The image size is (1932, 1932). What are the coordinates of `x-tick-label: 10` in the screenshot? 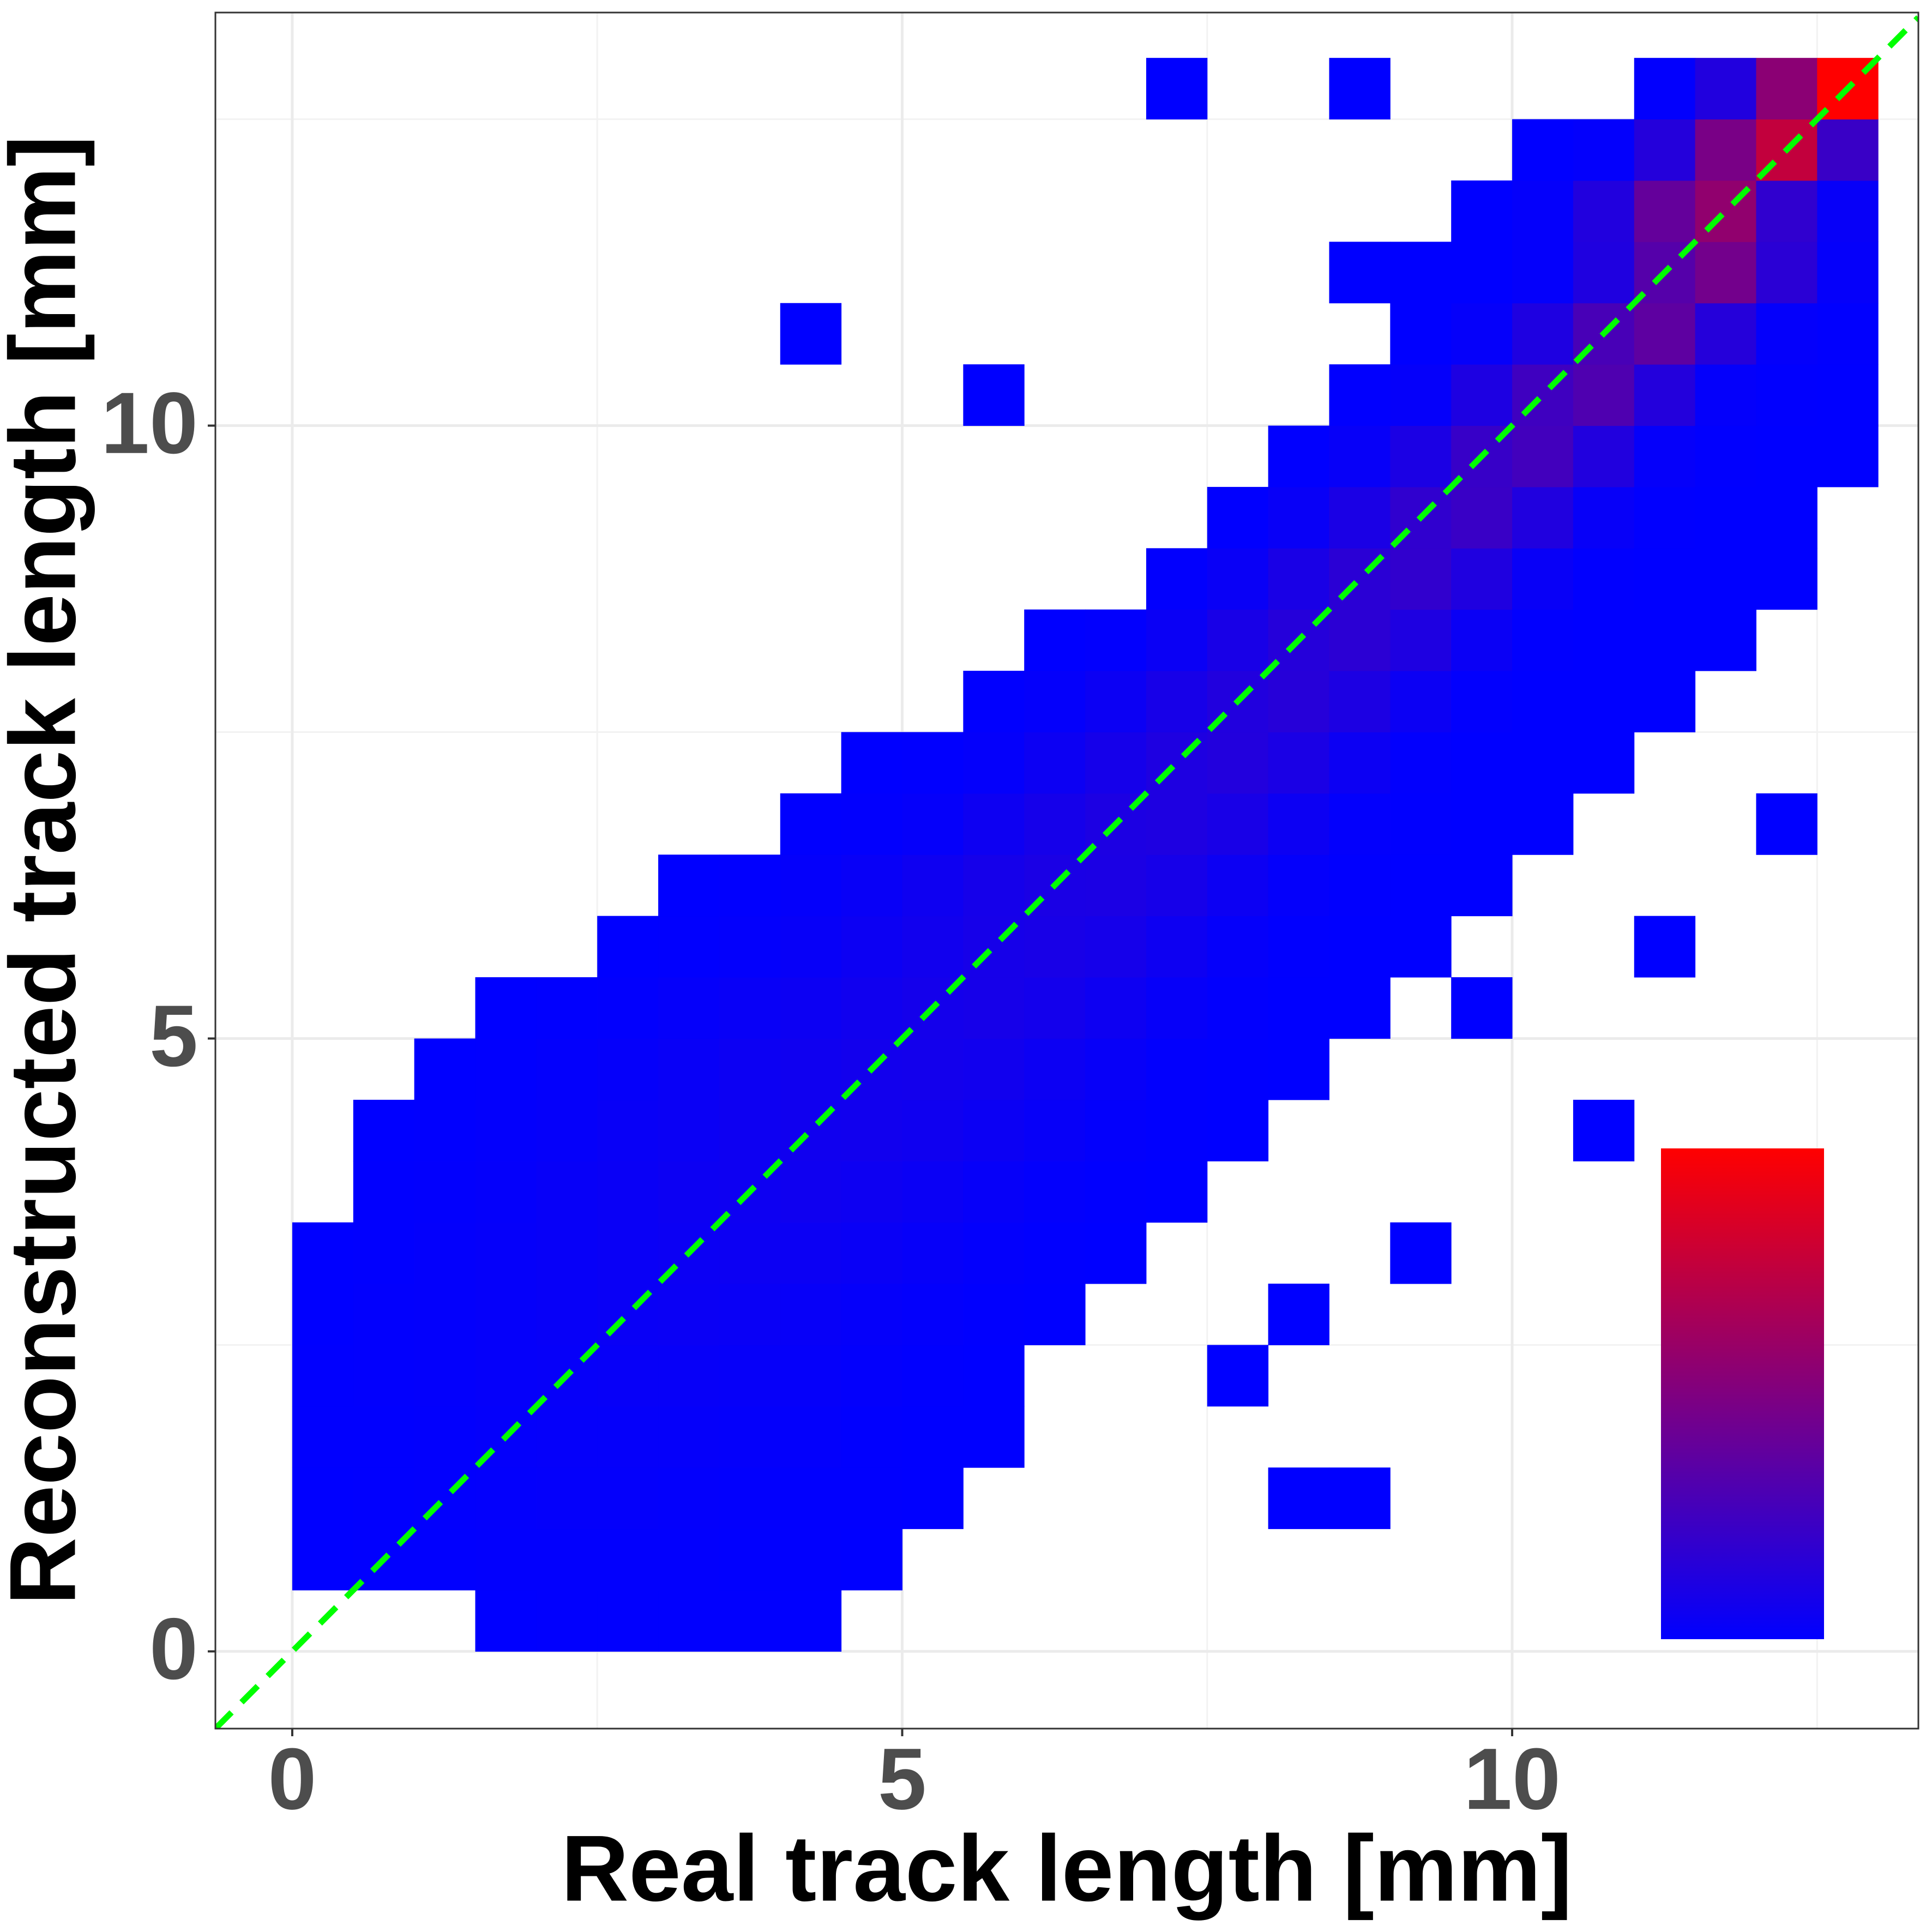 It's located at (1512, 1778).